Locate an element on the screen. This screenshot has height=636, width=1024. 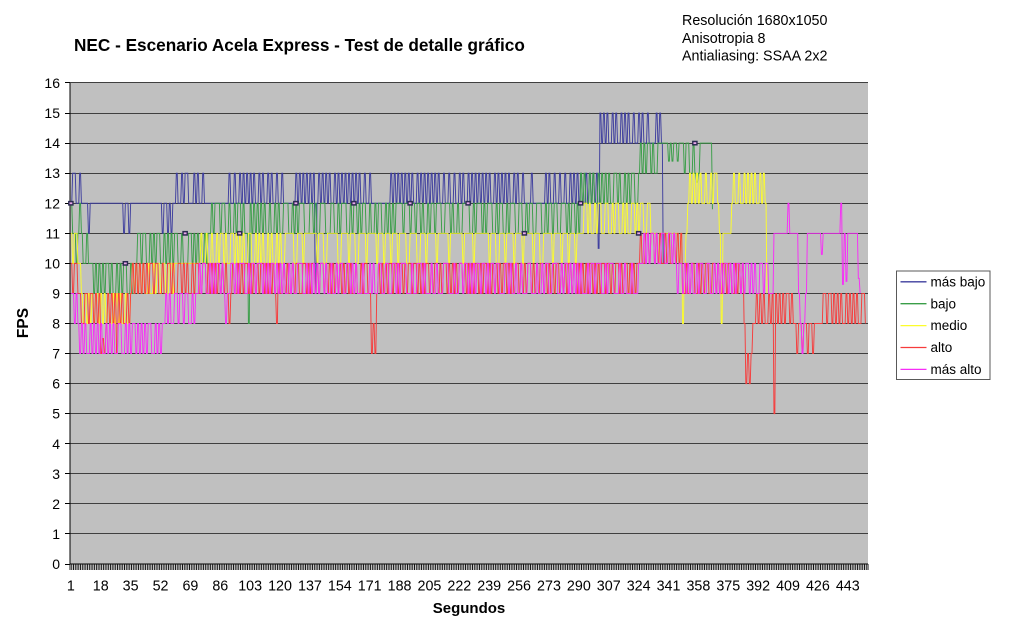
svg-text: 222 is located at coordinates (459, 587).